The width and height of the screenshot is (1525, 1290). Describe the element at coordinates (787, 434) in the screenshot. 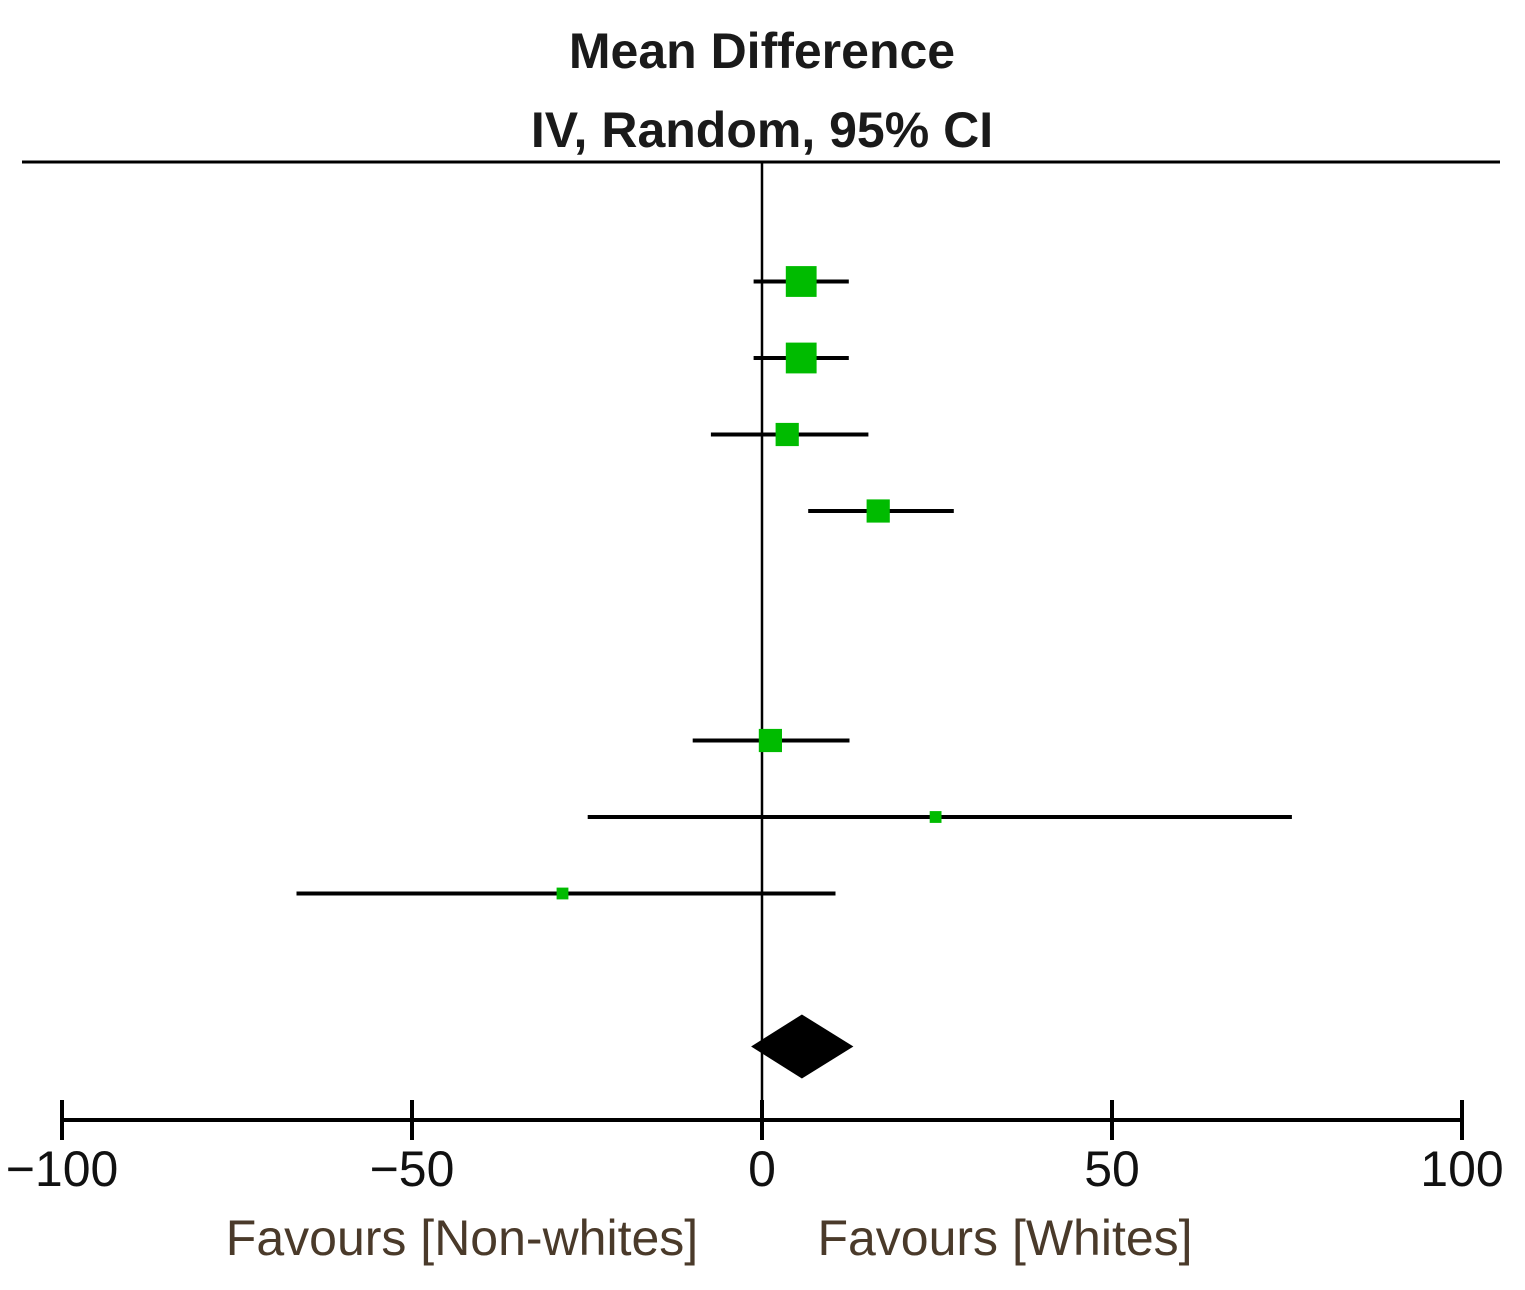

I see `study-3-marker` at that location.